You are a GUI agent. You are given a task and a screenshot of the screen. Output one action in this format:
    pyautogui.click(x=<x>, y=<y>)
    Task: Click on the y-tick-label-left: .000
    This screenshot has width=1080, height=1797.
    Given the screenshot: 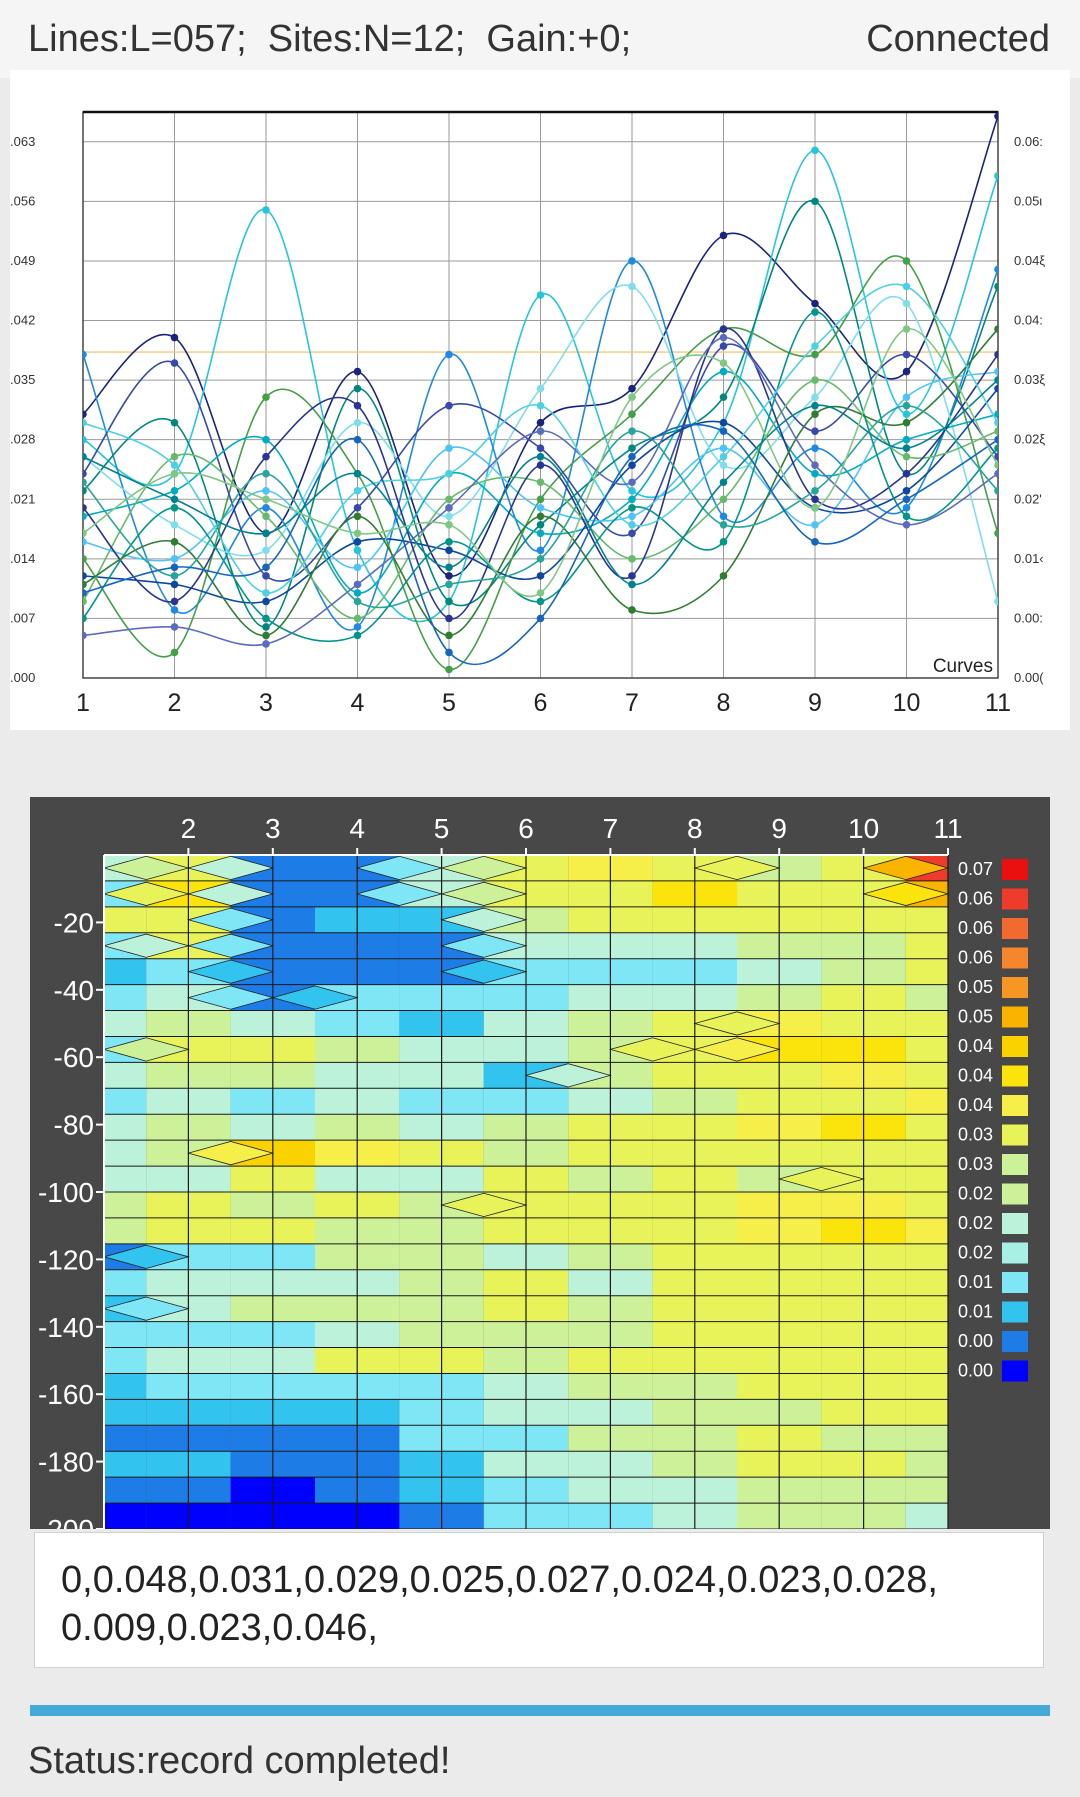 What is the action you would take?
    pyautogui.click(x=22, y=677)
    